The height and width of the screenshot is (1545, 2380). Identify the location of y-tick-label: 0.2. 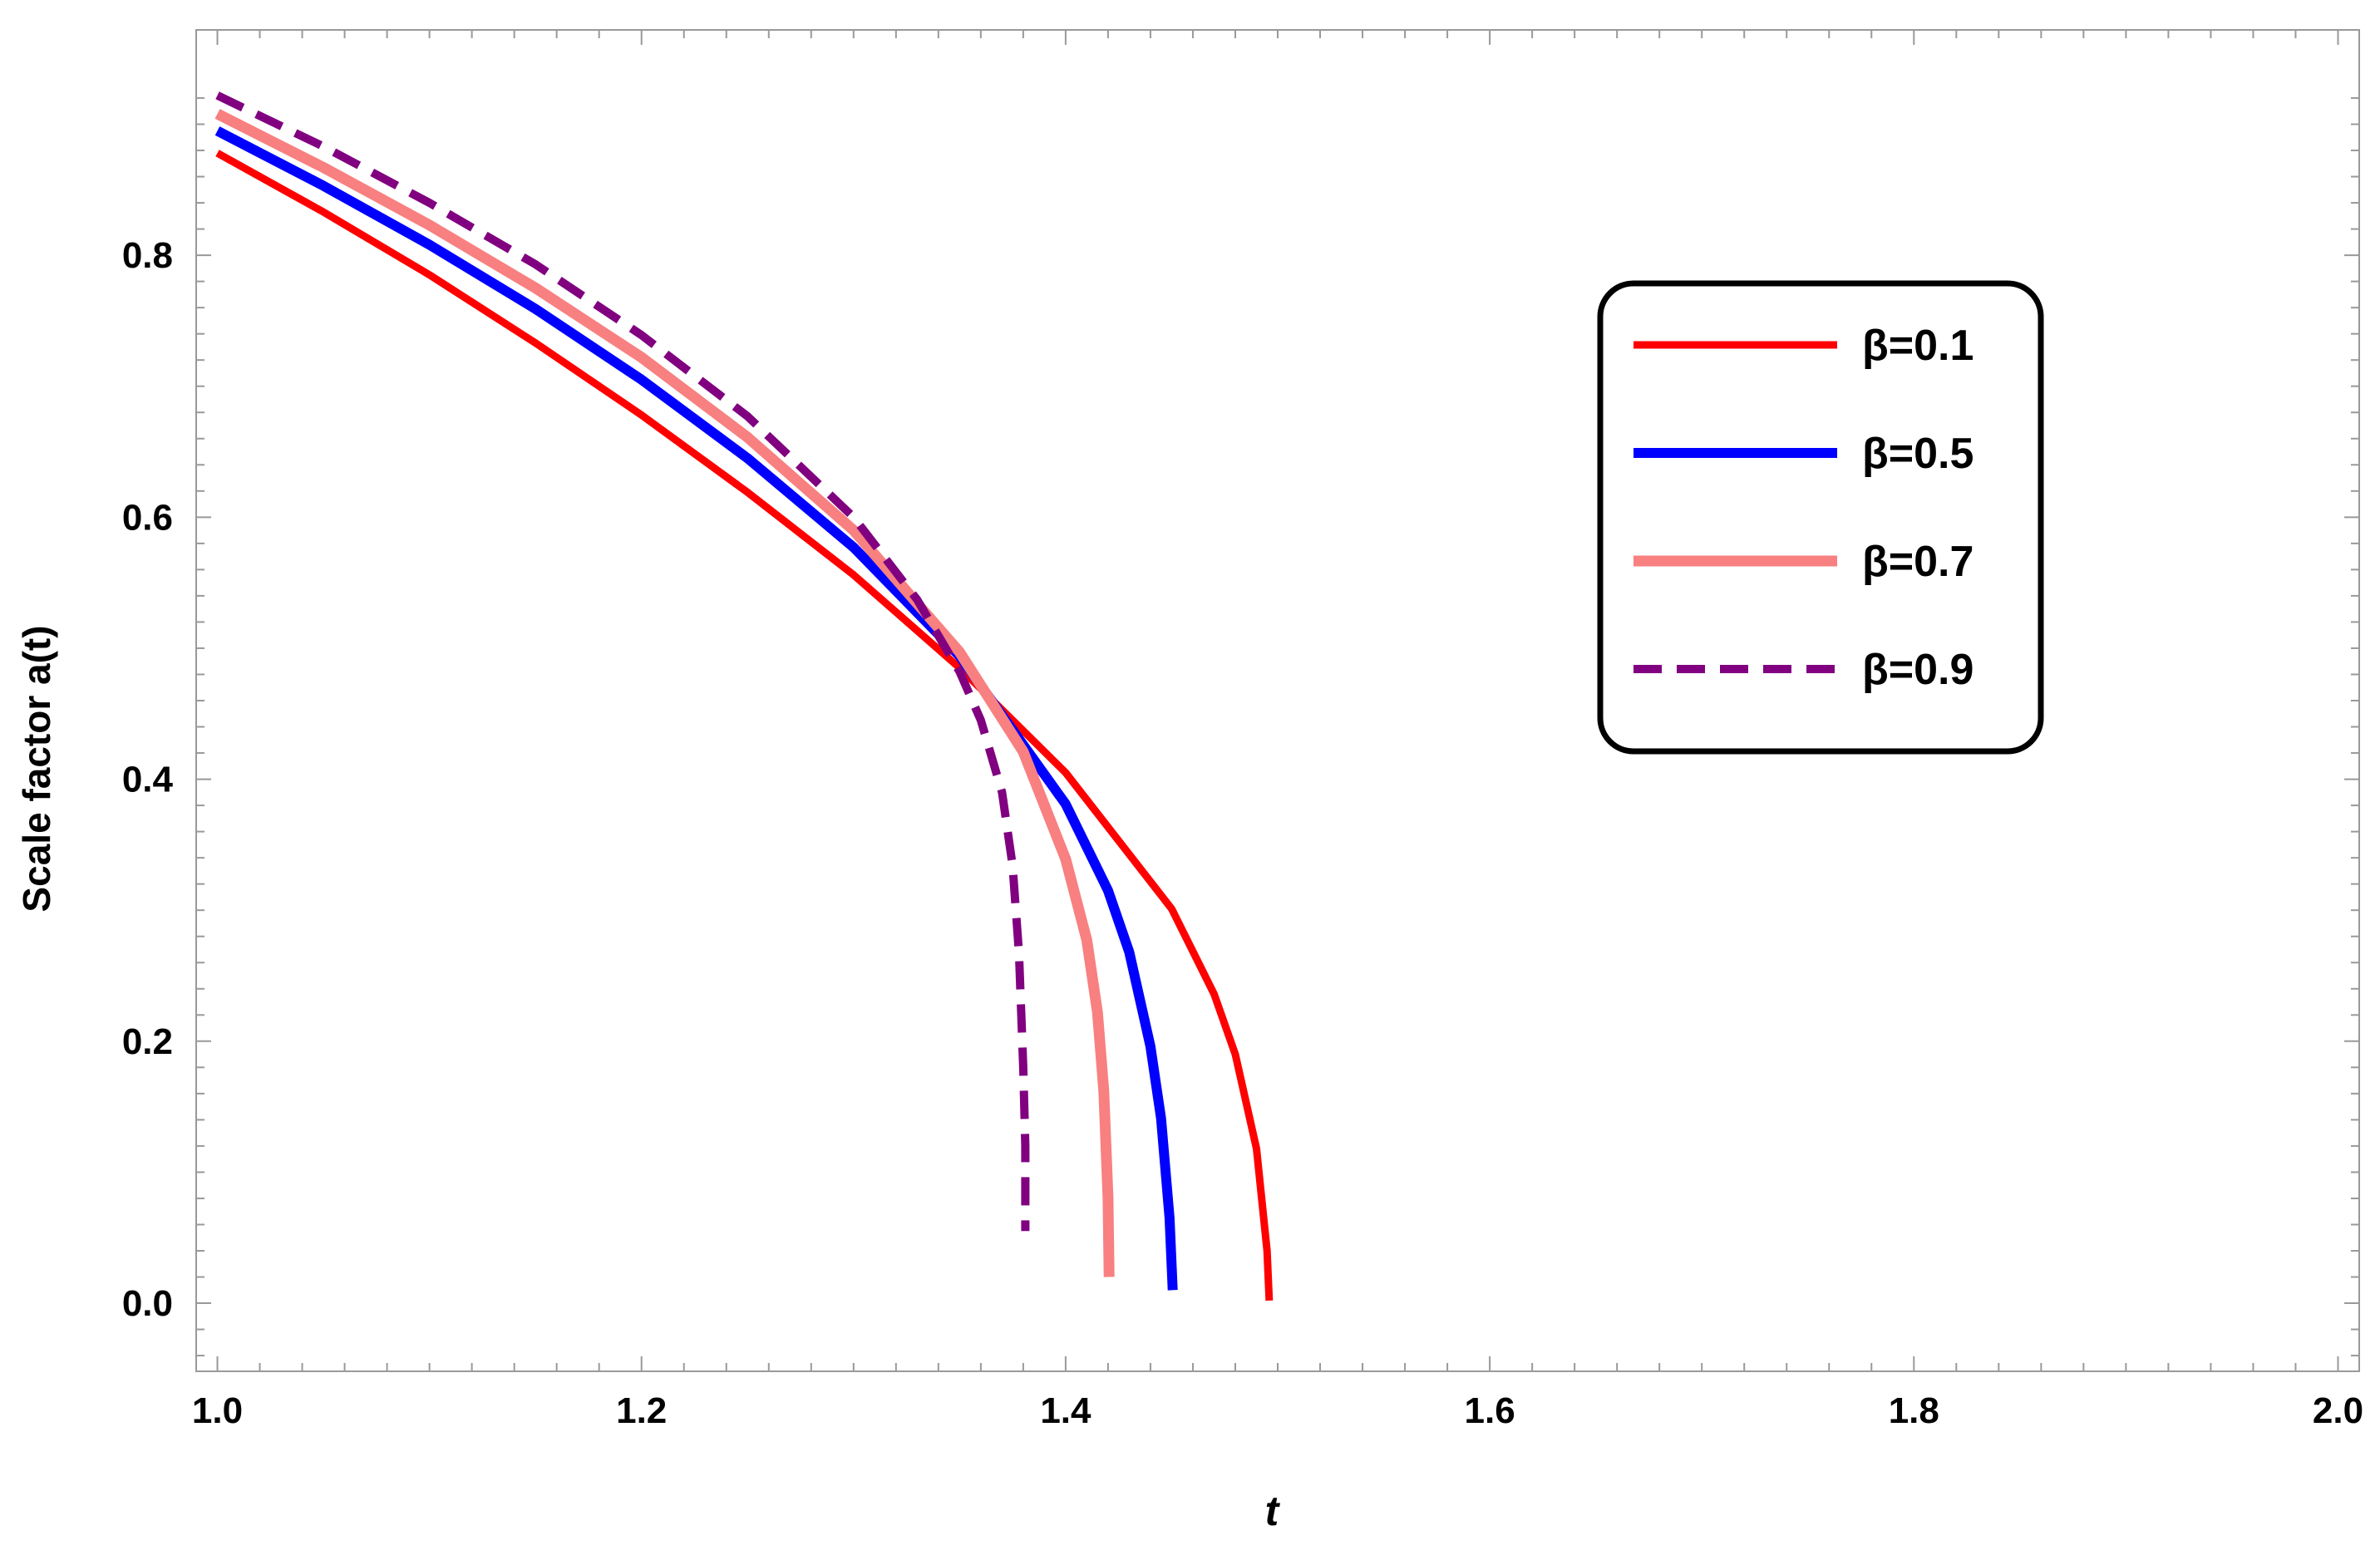
(147, 1041).